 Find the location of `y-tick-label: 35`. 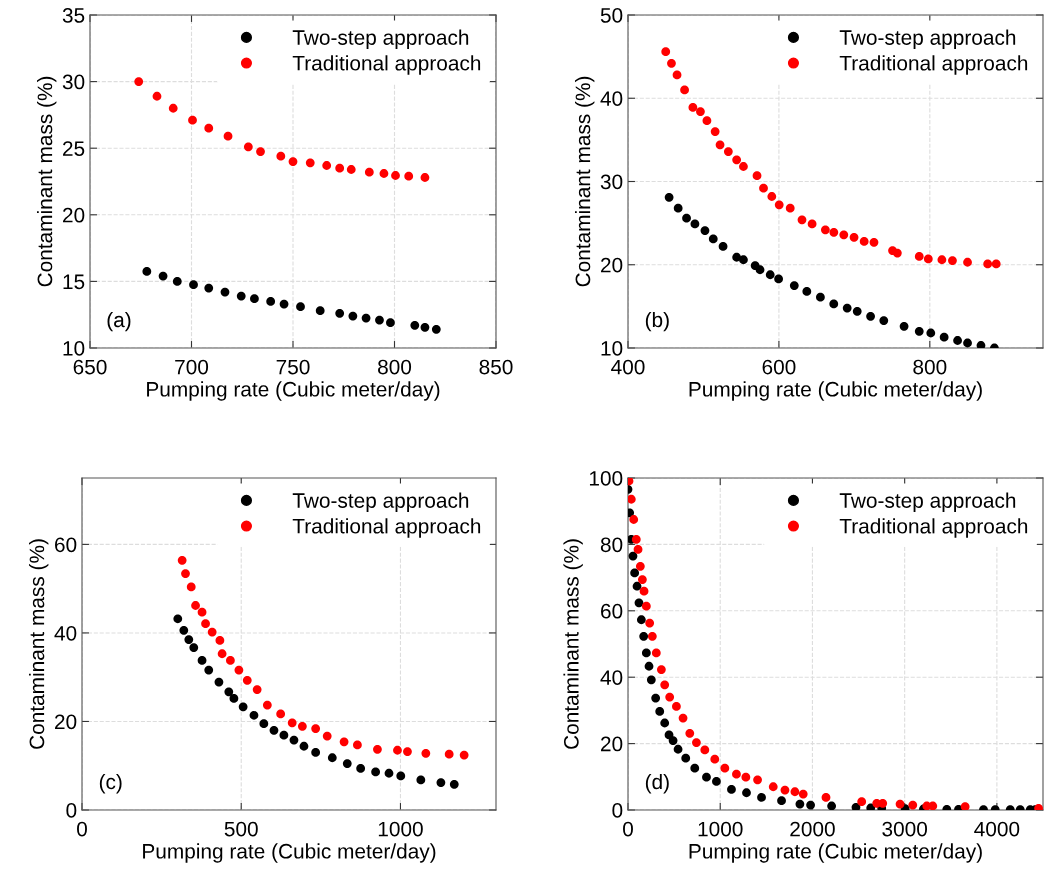

y-tick-label: 35 is located at coordinates (73, 15).